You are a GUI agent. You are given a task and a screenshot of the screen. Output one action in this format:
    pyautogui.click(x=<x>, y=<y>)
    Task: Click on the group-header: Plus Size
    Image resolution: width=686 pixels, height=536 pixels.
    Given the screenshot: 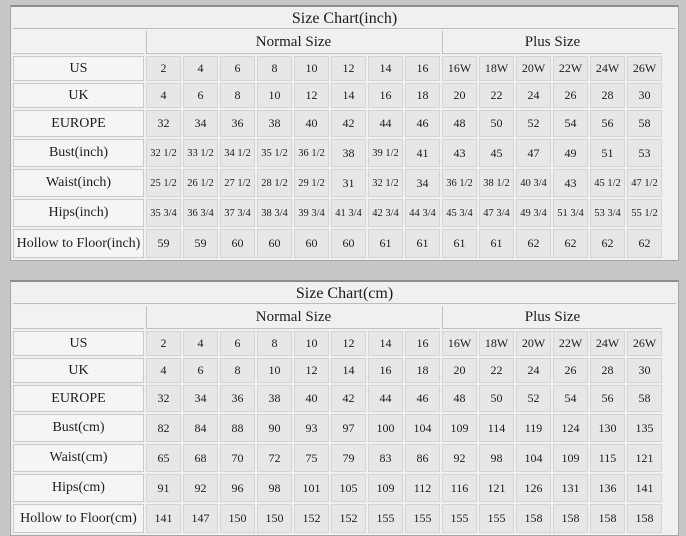 What is the action you would take?
    pyautogui.click(x=552, y=317)
    